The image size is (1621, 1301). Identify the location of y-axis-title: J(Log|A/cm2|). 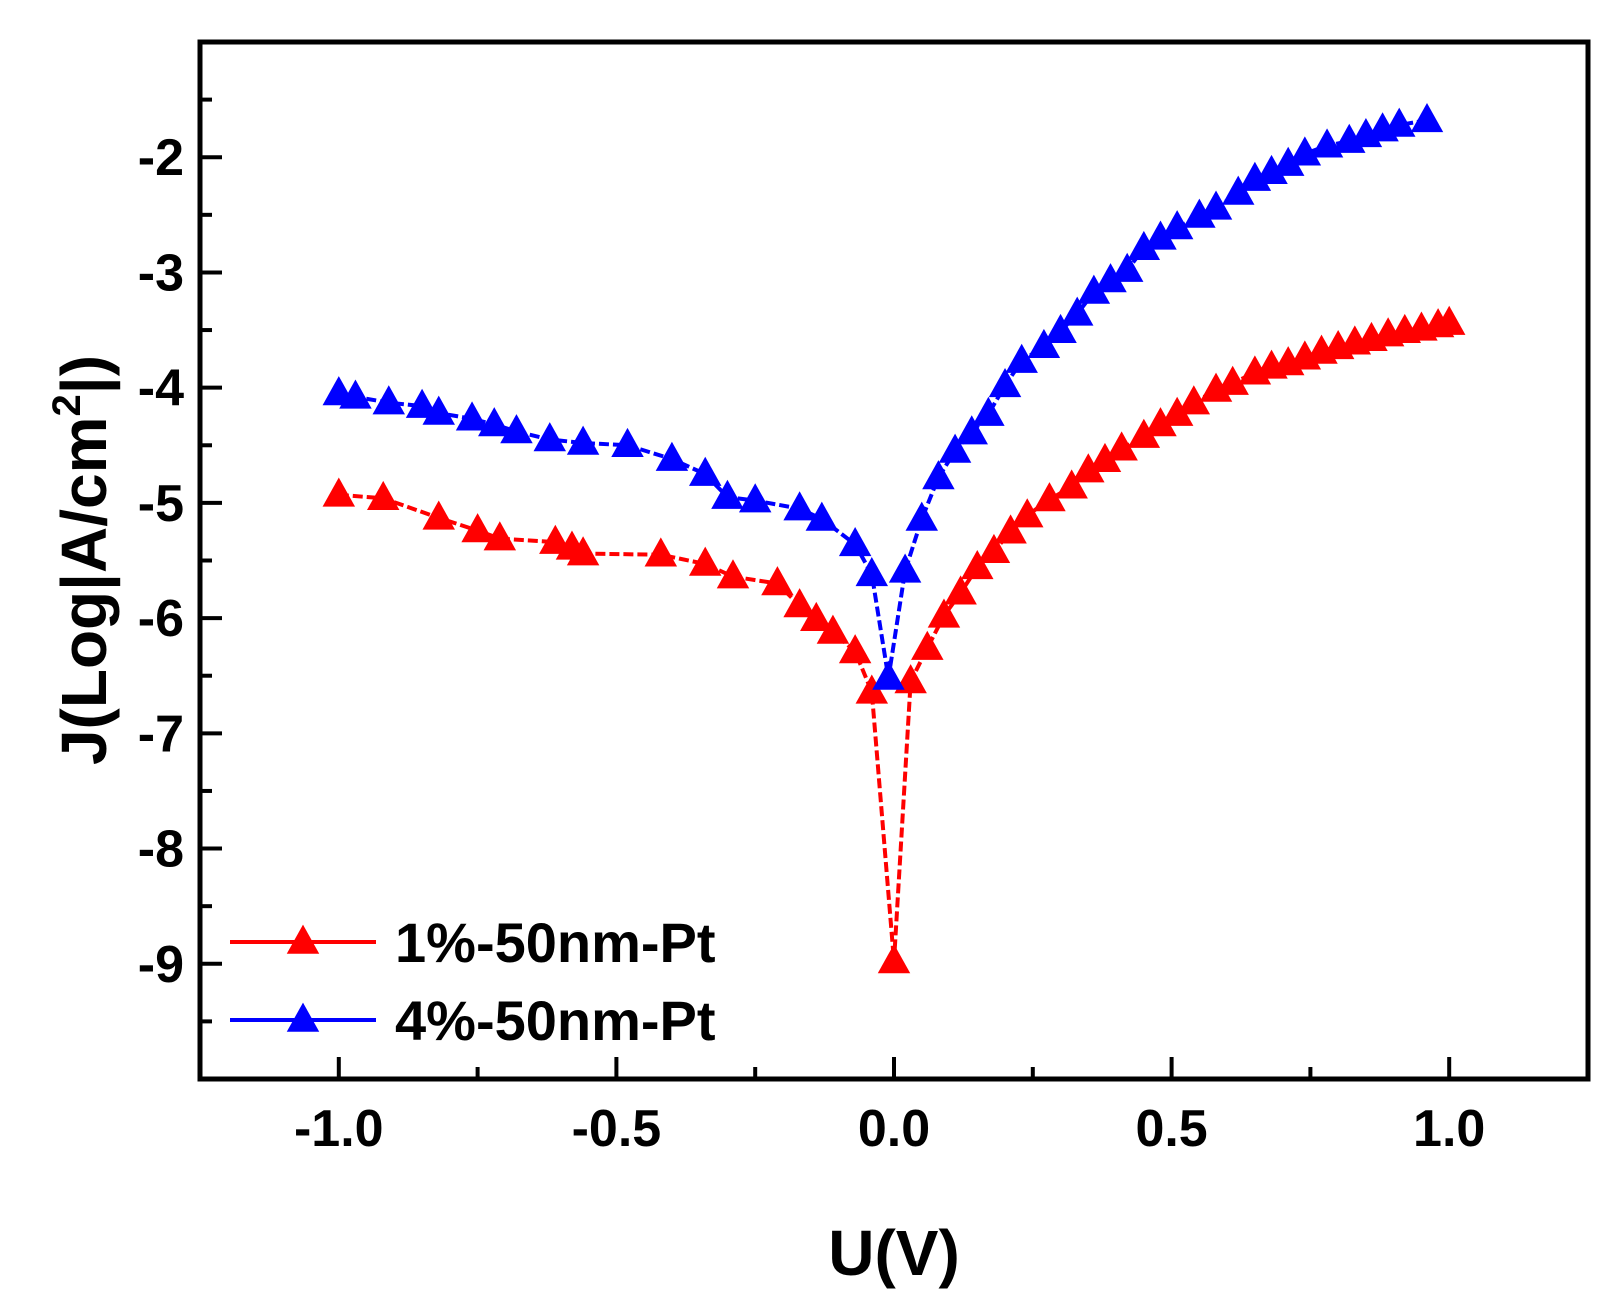
(83, 560).